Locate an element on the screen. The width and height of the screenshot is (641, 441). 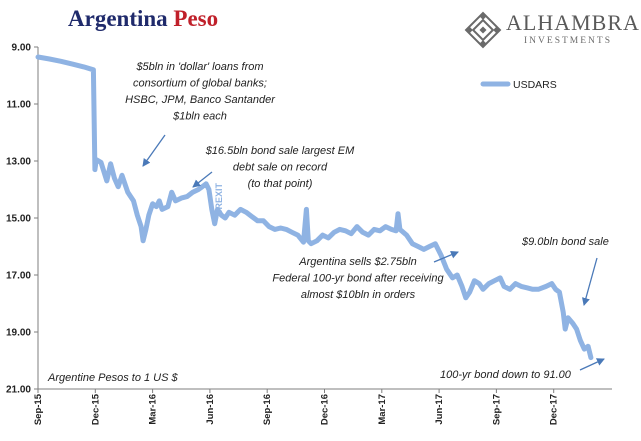
annotation-100yr-down-line: 100-yr bond down to 91.00 is located at coordinates (506, 375).